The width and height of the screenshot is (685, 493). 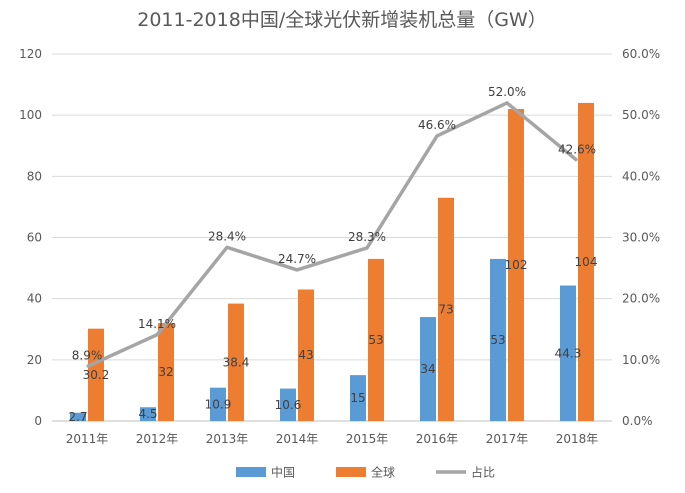 I want to click on y-right-tick-label: 60.0%, so click(x=641, y=54).